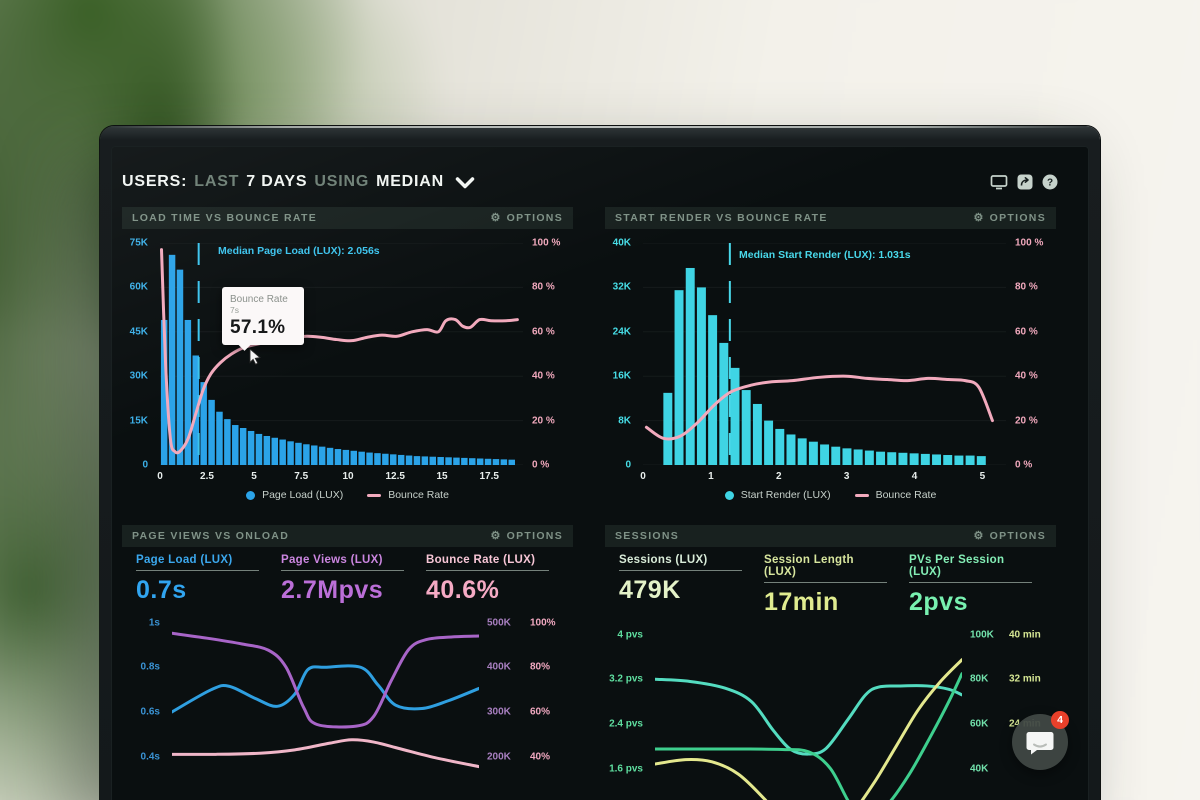 This screenshot has height=800, width=1200. Describe the element at coordinates (225, 218) in the screenshot. I see `panel-title: LOAD TIME VS BOUNCE RATE` at that location.